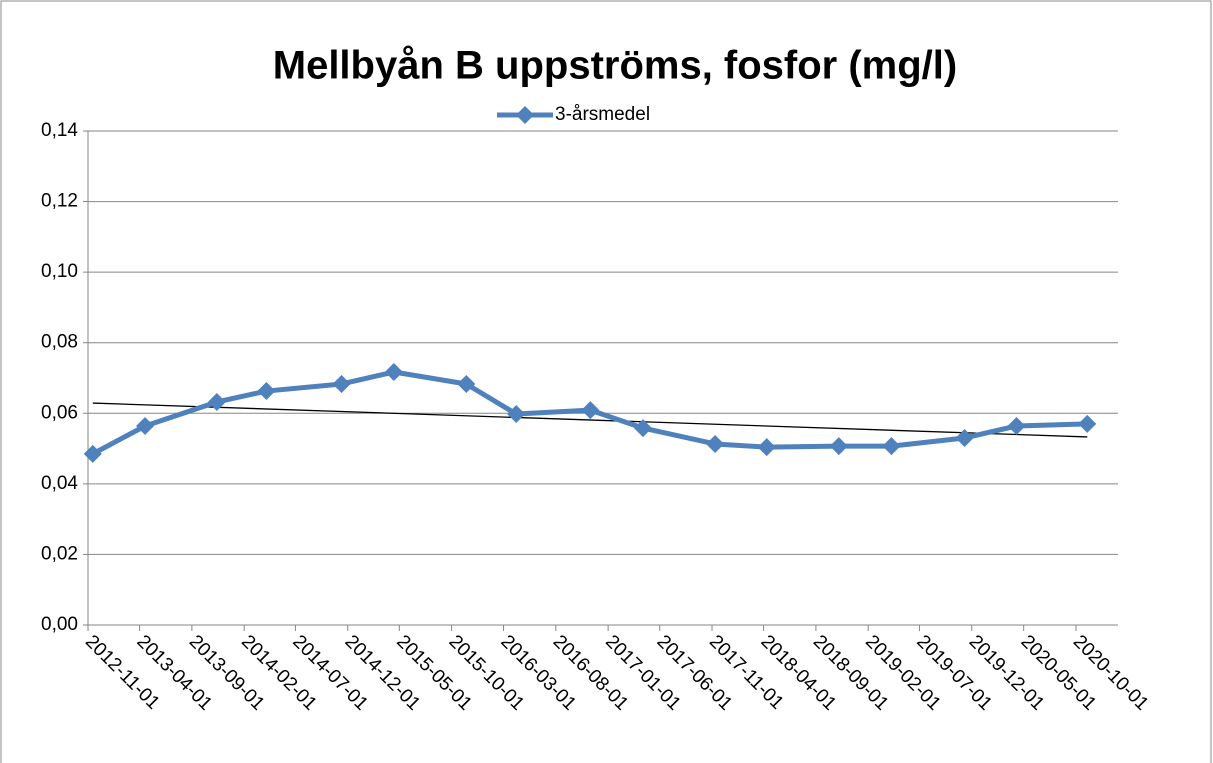 Image resolution: width=1213 pixels, height=763 pixels. What do you see at coordinates (602, 114) in the screenshot?
I see `legend-label: 3-årsmedel` at bounding box center [602, 114].